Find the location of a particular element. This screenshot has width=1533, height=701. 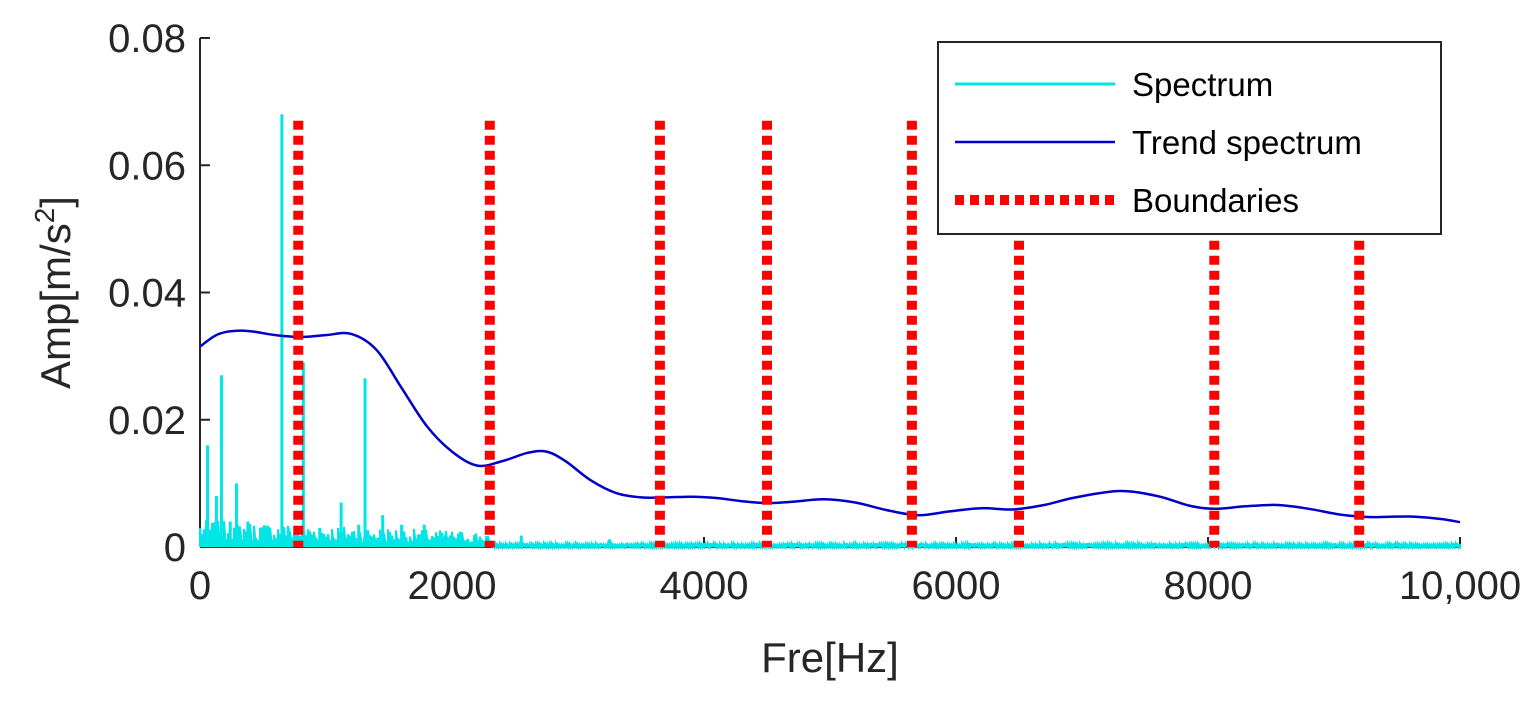

legend-label-trend-spectrum: Trend spectrum is located at coordinates (1247, 142).